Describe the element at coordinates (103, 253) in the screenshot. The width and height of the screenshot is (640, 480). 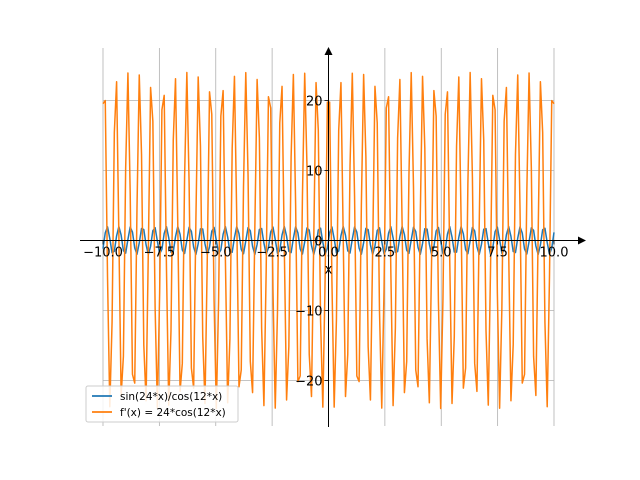
I see `x-tick-label: −10.0` at that location.